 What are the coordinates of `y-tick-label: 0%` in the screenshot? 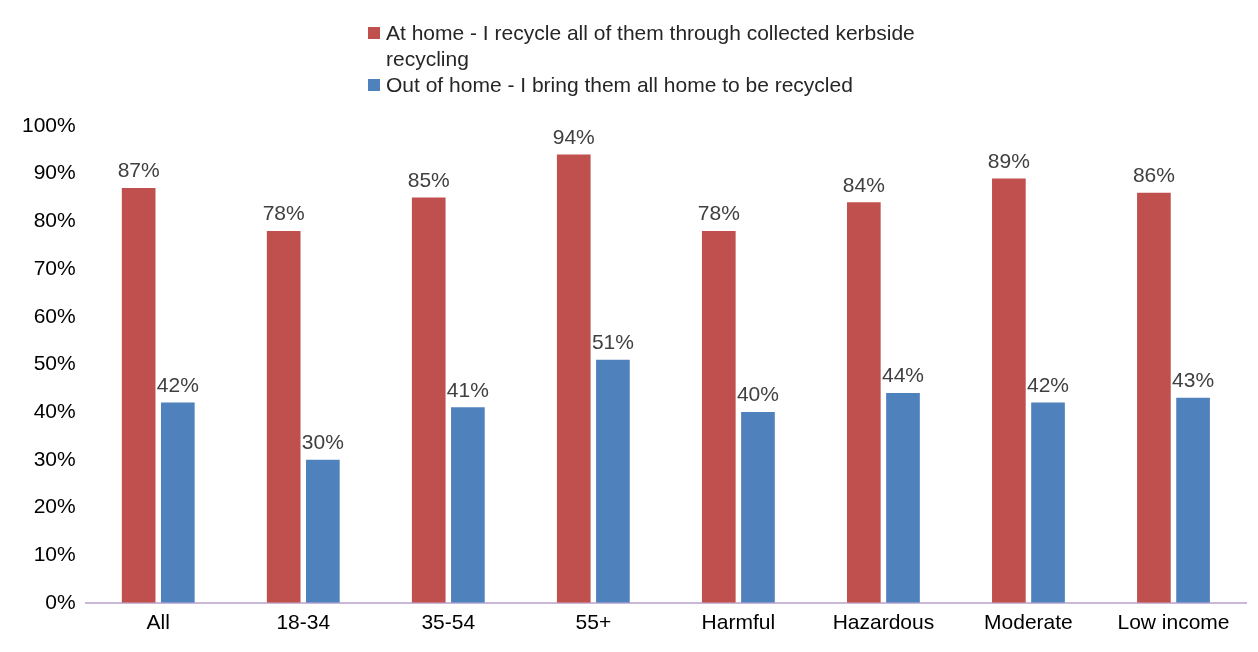 It's located at (60, 601).